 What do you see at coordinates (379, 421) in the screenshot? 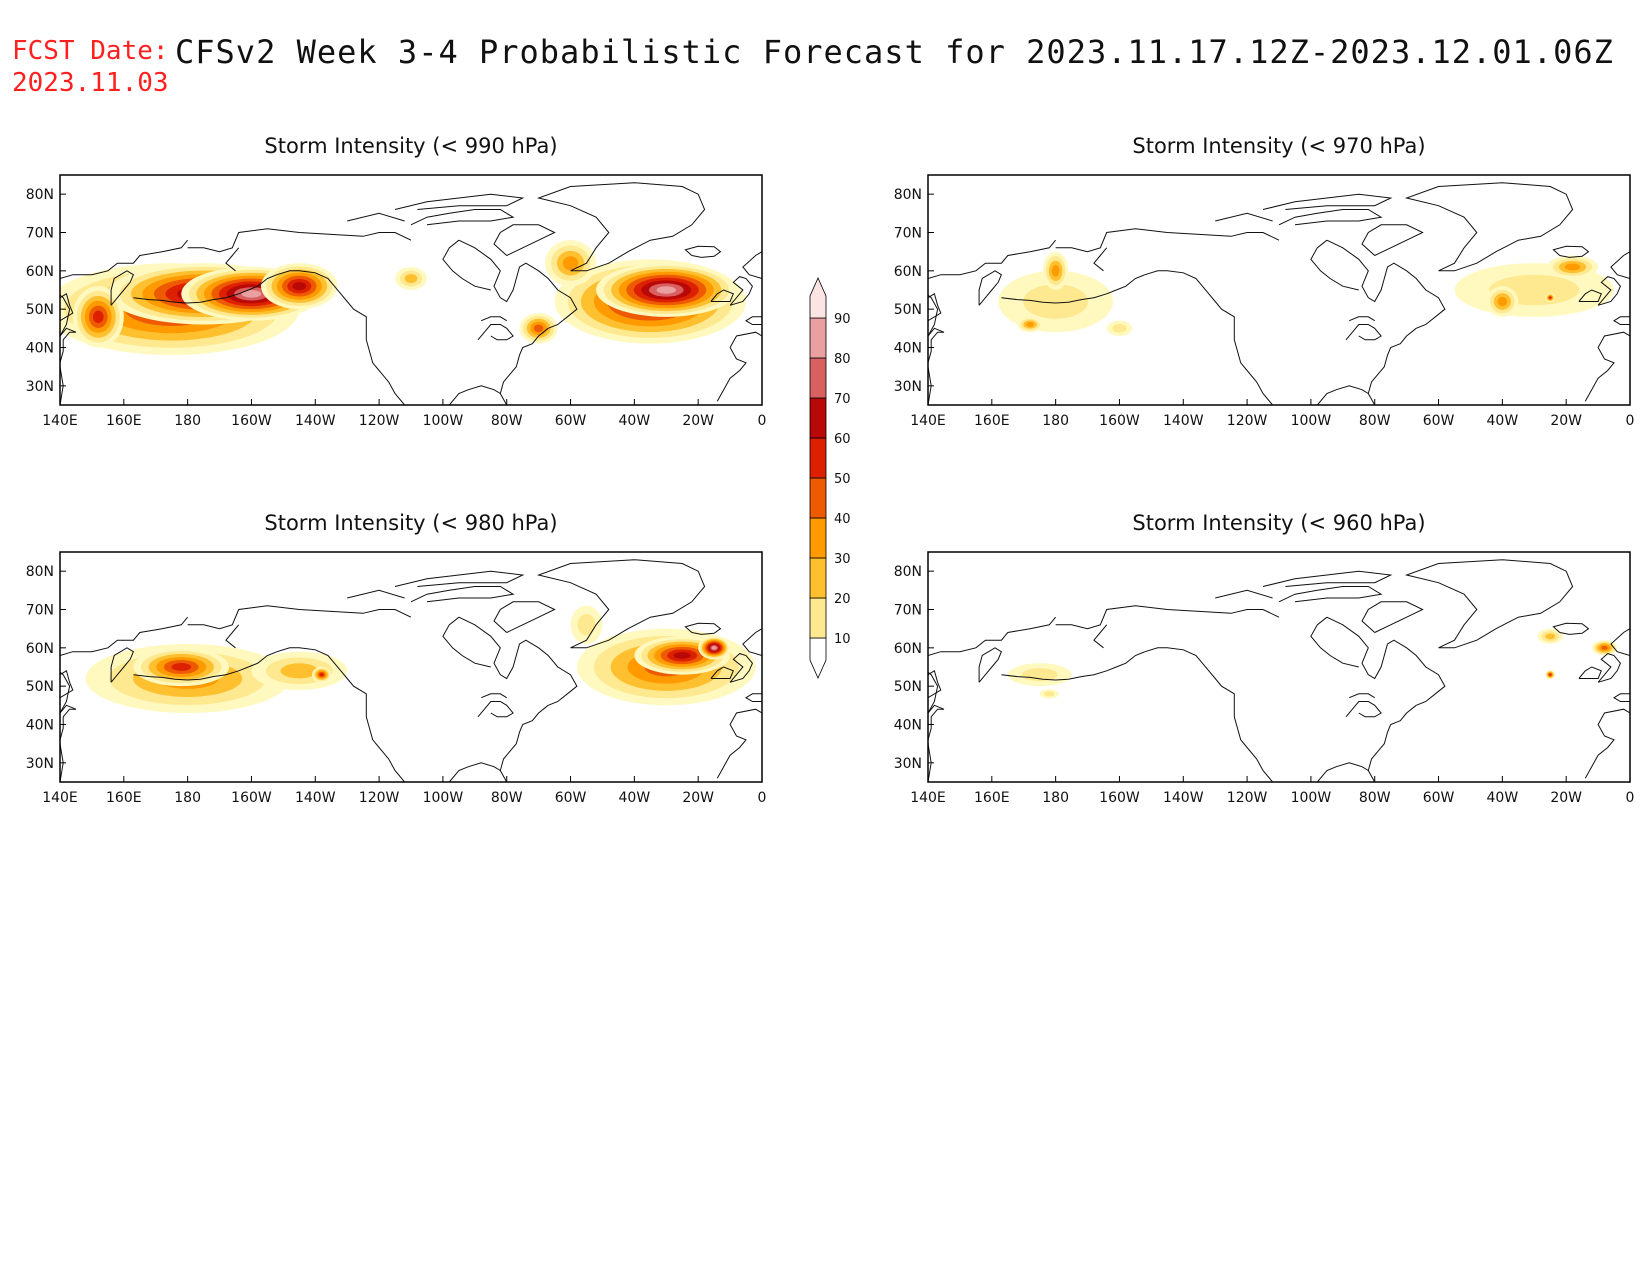
I see `lon-tick-label: 120W` at bounding box center [379, 421].